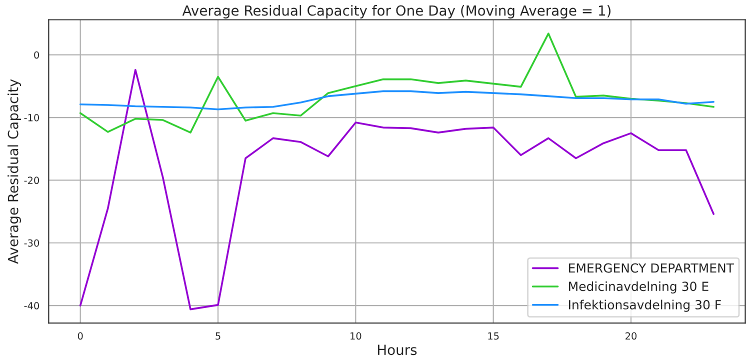 This screenshot has height=359, width=749. Describe the element at coordinates (631, 336) in the screenshot. I see `x-tick-label: 20` at that location.